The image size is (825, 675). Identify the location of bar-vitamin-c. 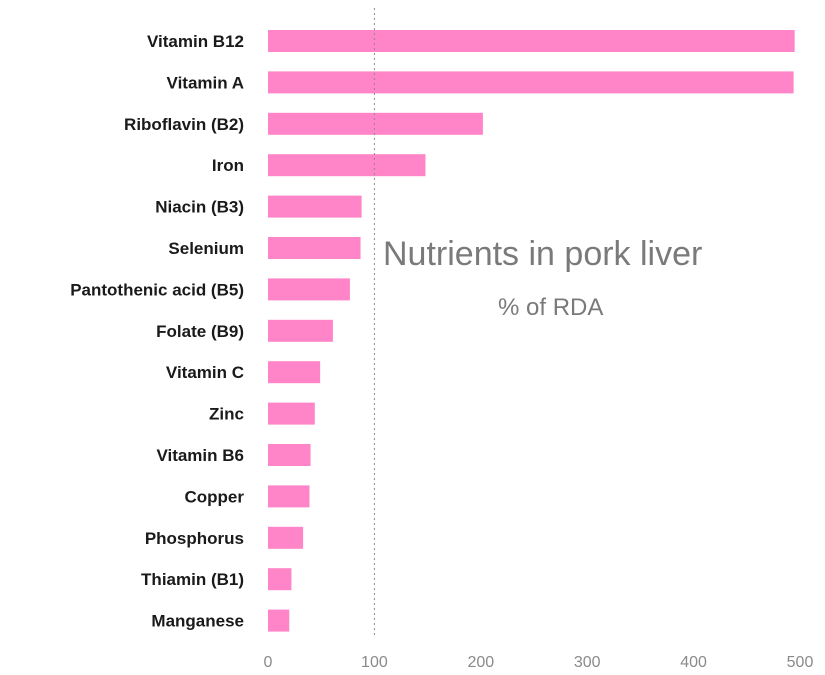
(294, 372).